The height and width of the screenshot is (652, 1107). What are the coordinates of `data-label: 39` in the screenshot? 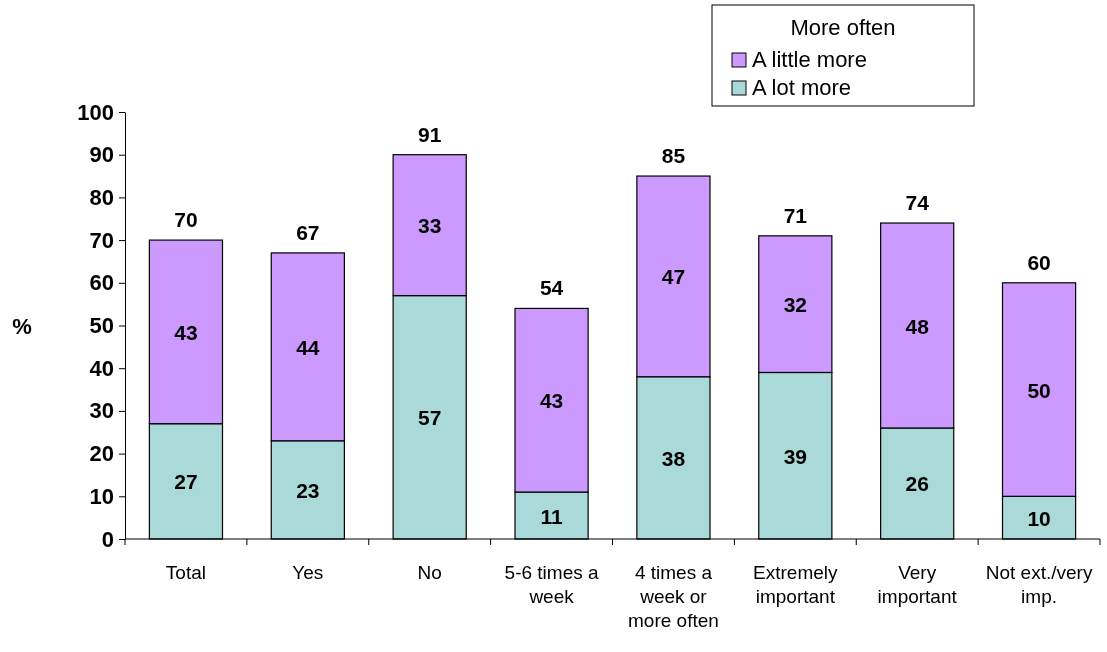 It's located at (795, 456).